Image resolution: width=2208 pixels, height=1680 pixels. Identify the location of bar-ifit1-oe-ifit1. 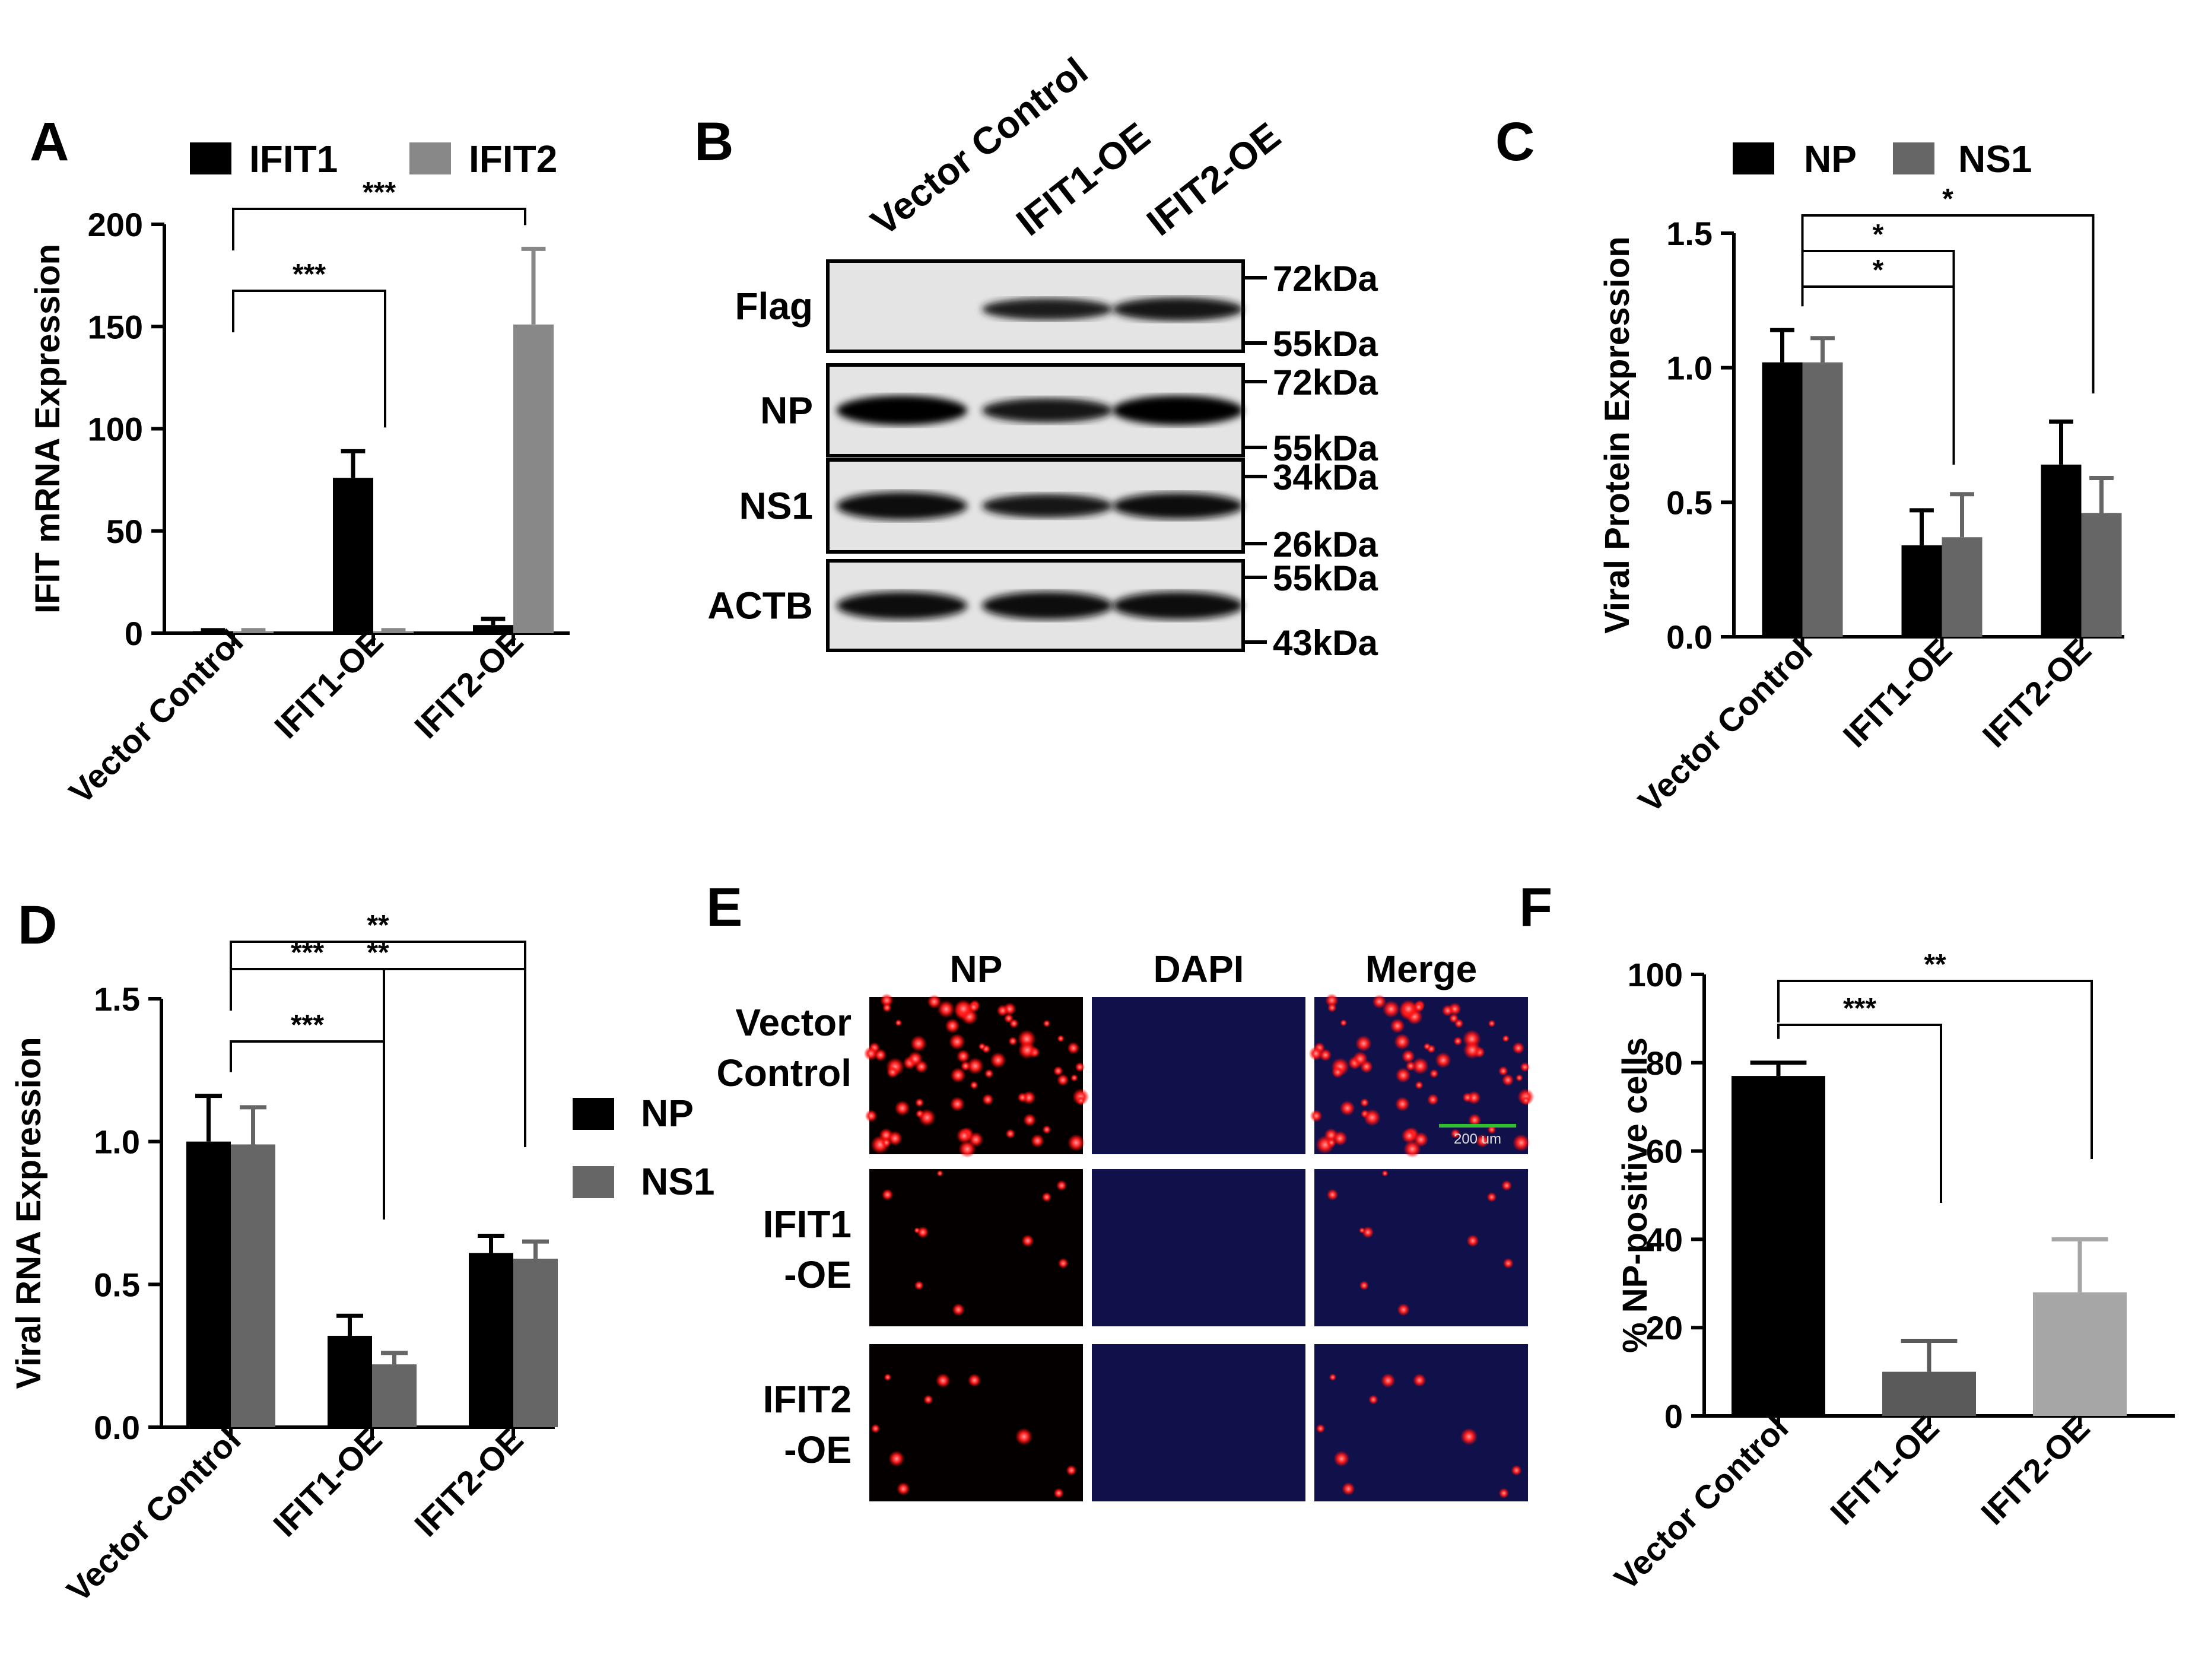
(353, 555).